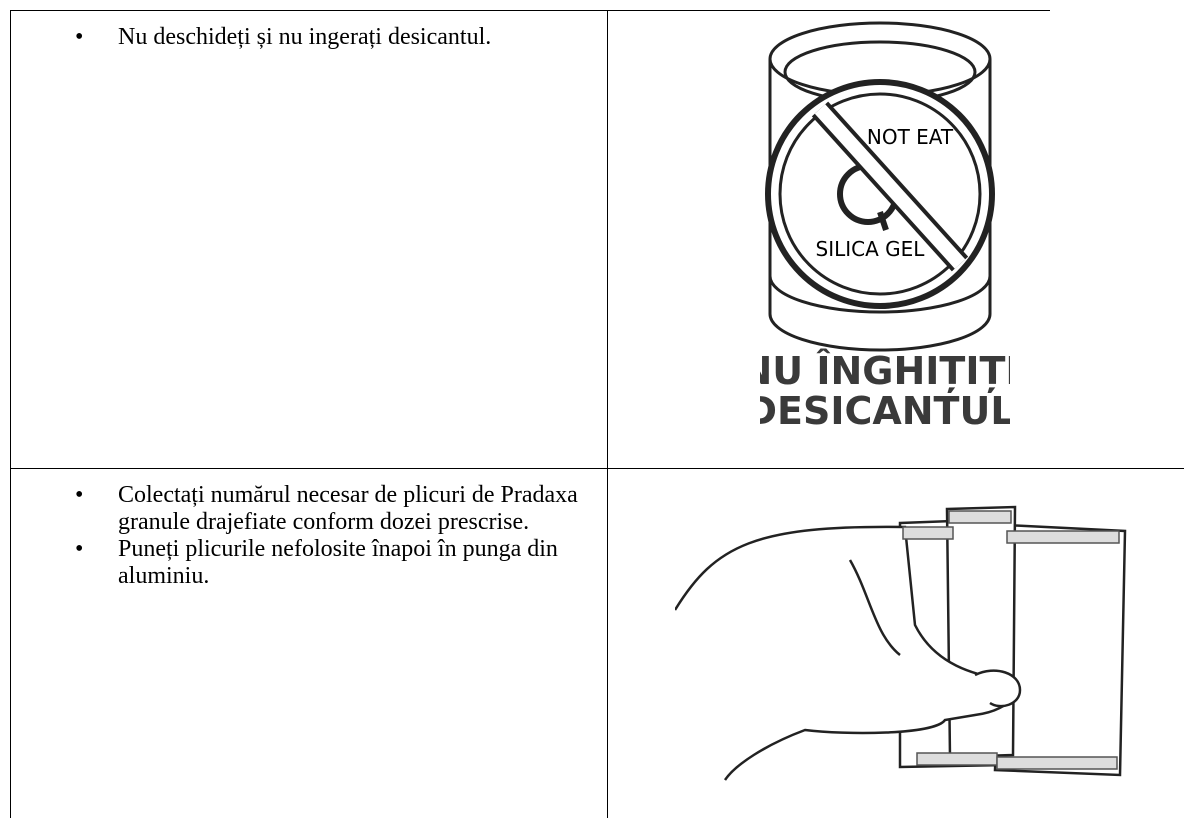  Describe the element at coordinates (910, 137) in the screenshot. I see `can-label: NOT EAT` at that location.